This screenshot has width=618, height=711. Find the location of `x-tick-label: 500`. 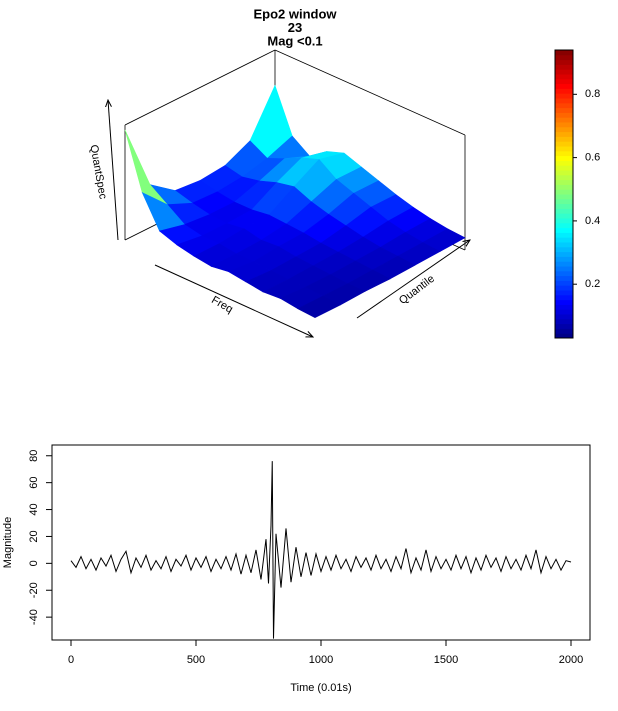

x-tick-label: 500 is located at coordinates (196, 660).